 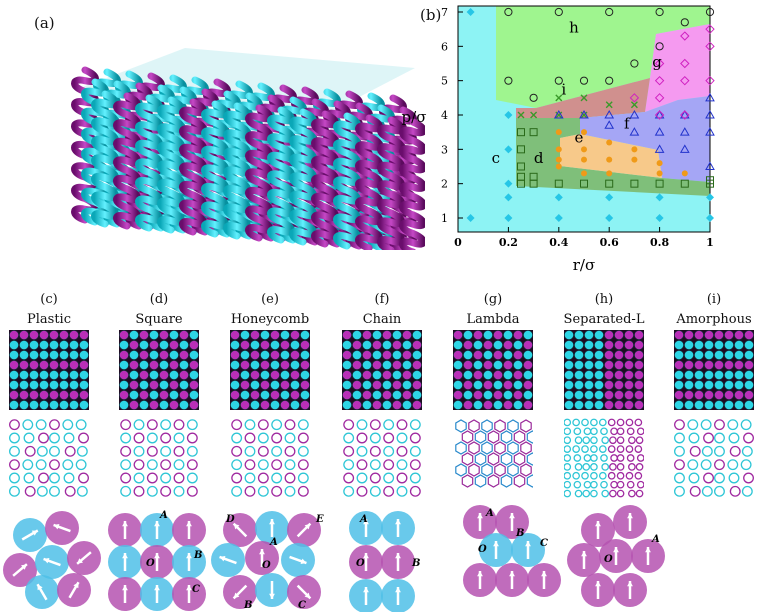 I want to click on x-tick-label: 0.4, so click(x=558, y=242).